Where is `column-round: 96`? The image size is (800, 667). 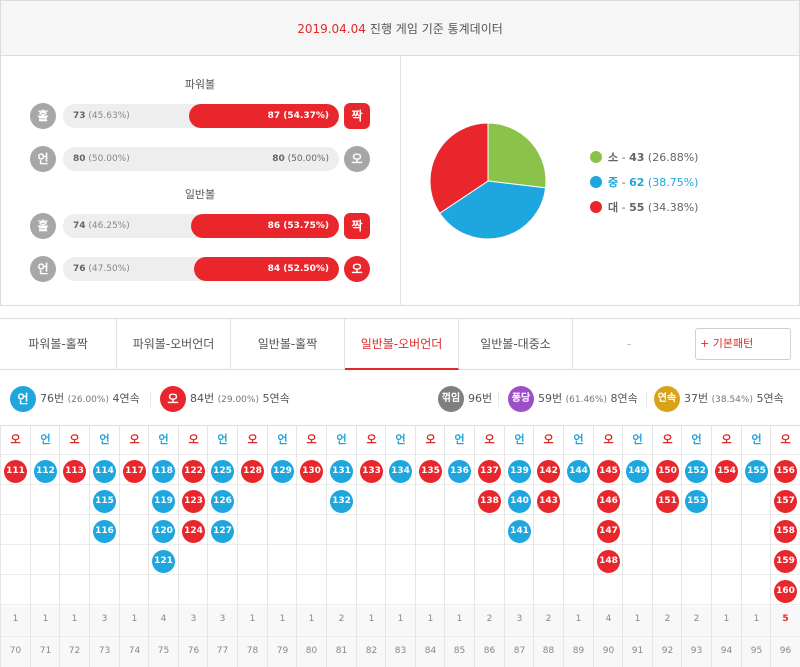 column-round: 96 is located at coordinates (785, 651).